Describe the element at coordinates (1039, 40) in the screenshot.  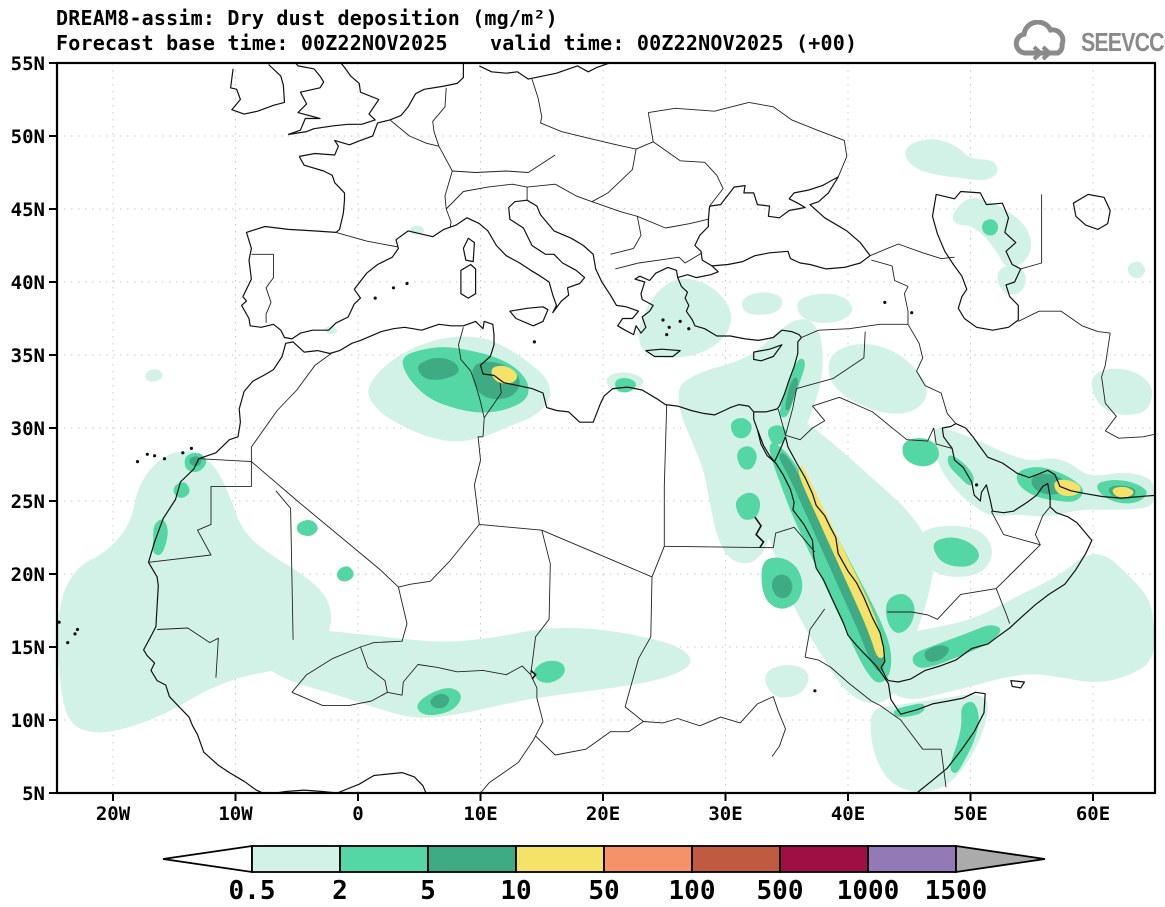
I see `cloud-logo-icon` at that location.